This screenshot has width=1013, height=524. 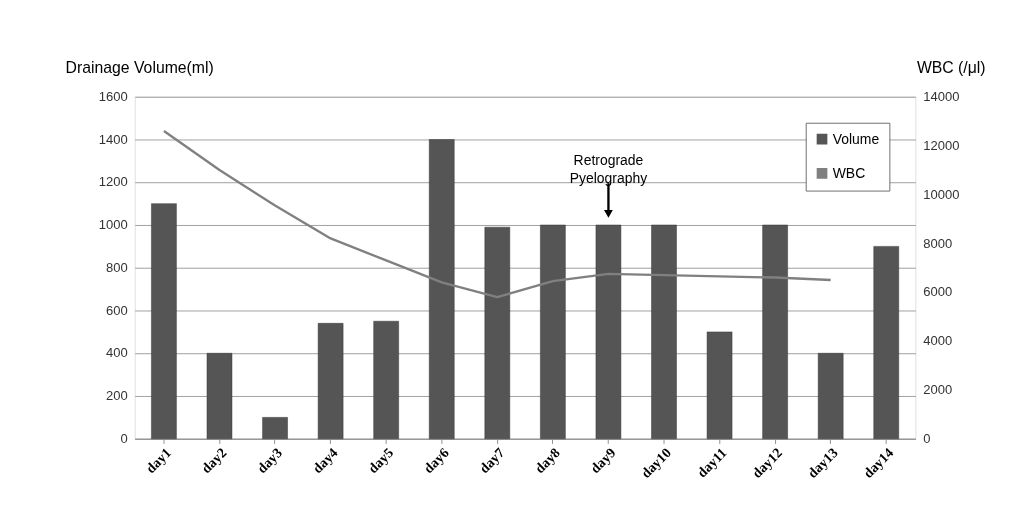 What do you see at coordinates (927, 438) in the screenshot?
I see `y2-tick-label: 0` at bounding box center [927, 438].